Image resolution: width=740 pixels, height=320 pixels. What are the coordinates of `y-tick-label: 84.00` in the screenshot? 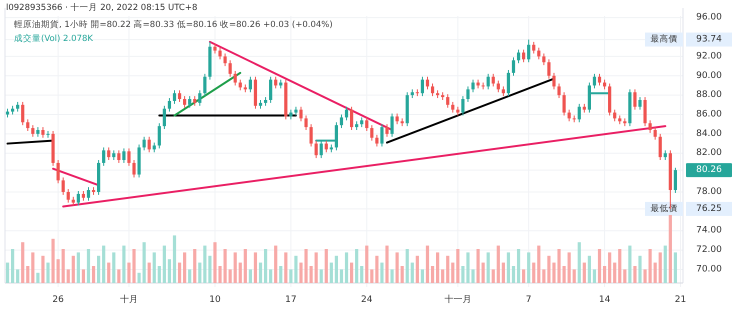 It's located at (709, 133).